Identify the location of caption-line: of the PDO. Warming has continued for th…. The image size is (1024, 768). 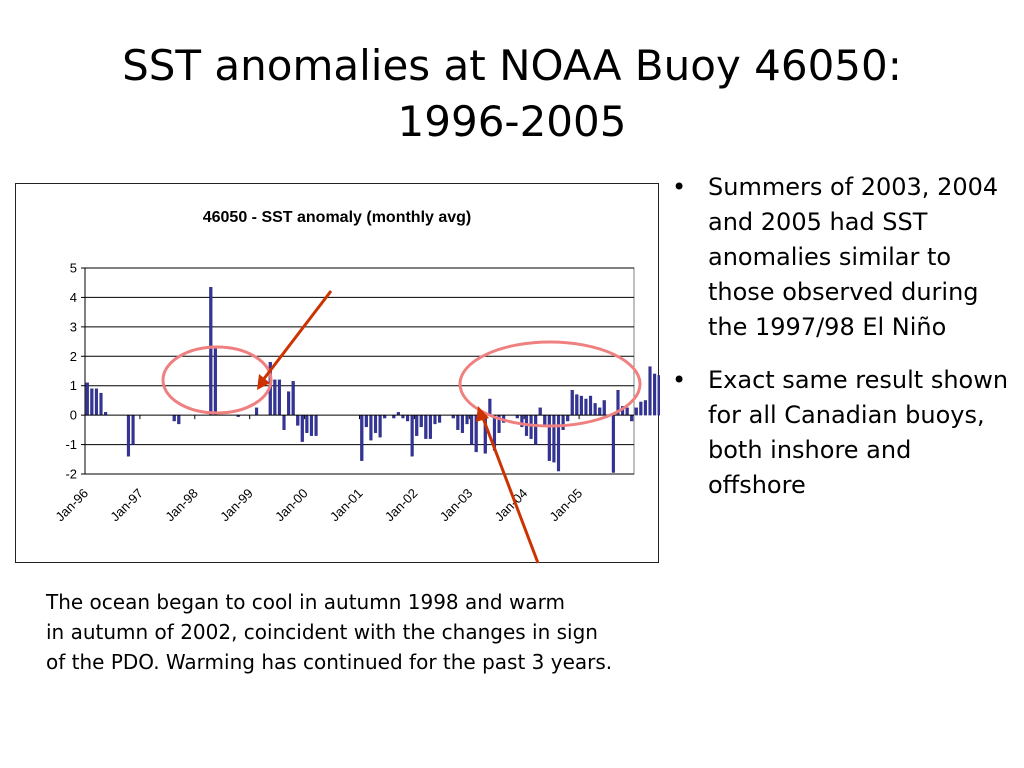
(329, 662).